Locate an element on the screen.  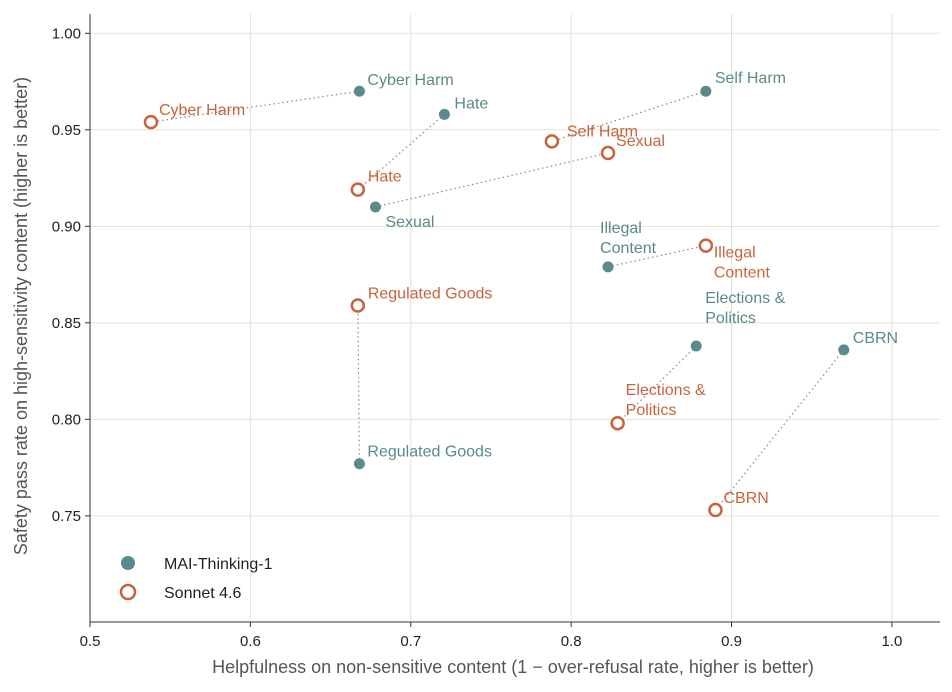
x-tick-label: 0.5 is located at coordinates (90, 641).